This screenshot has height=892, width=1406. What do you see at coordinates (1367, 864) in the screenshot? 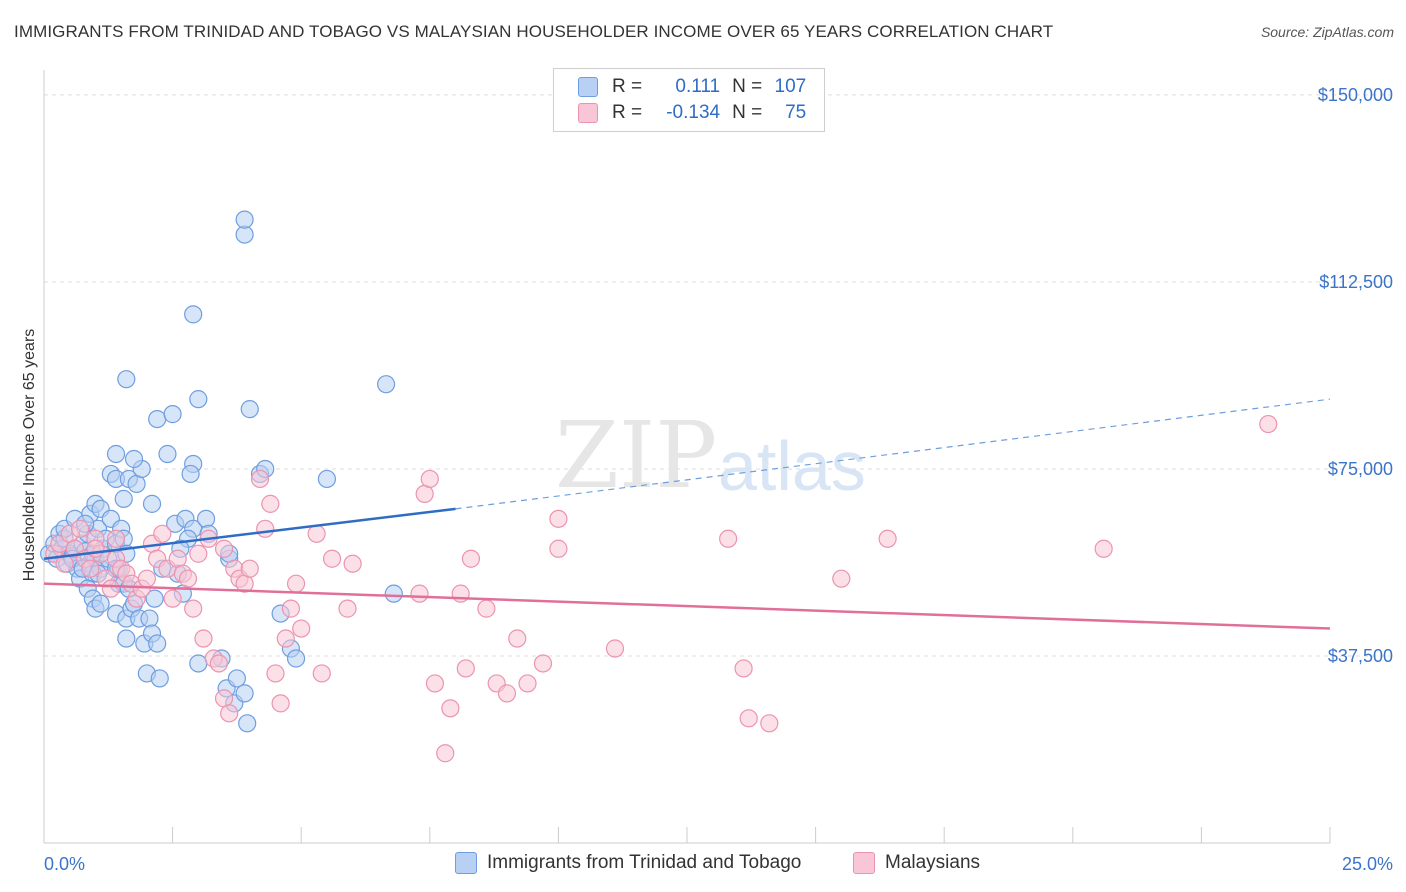
I see `x-tick-label: 25.0%` at bounding box center [1367, 864].